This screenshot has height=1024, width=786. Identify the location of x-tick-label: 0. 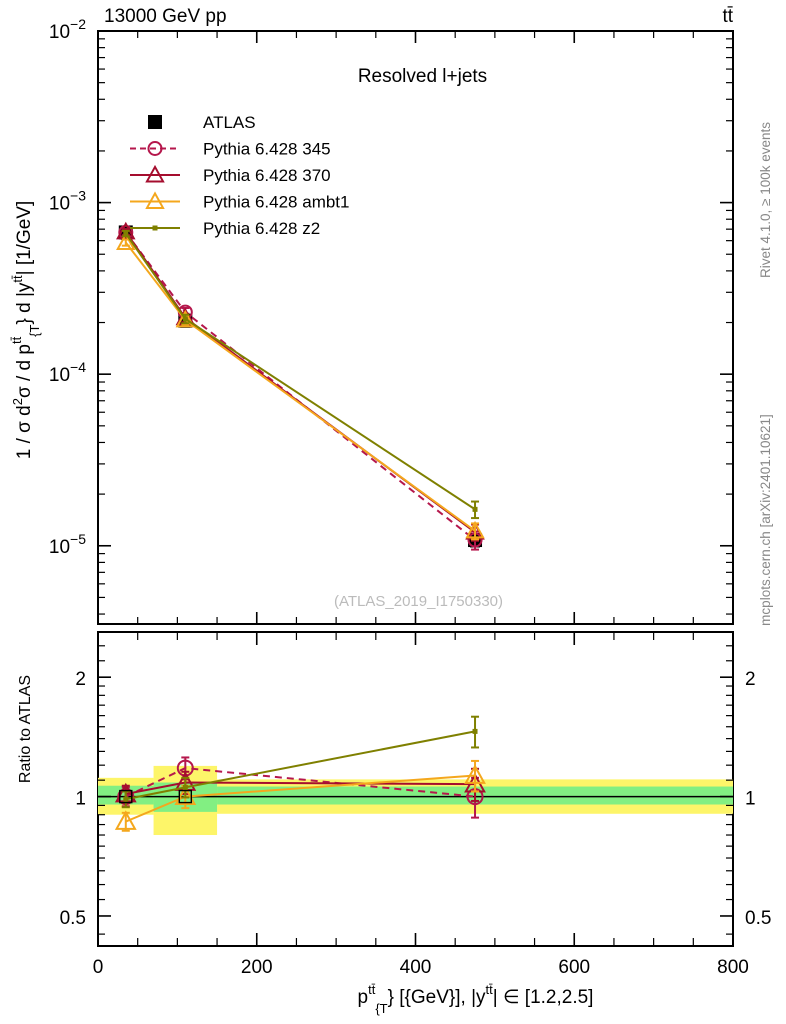
(98, 967).